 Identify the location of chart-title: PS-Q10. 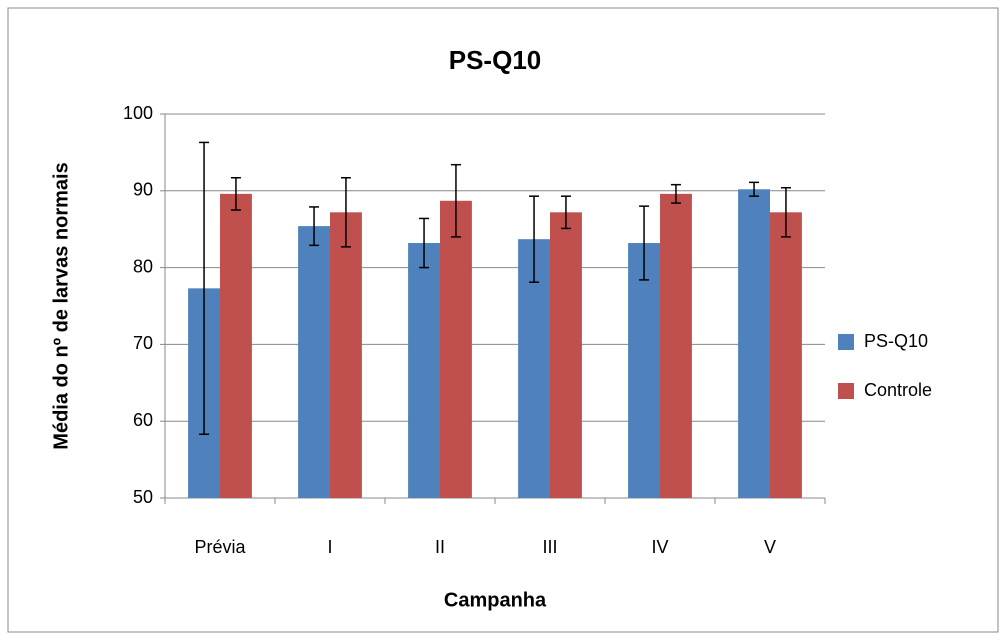
(495, 60).